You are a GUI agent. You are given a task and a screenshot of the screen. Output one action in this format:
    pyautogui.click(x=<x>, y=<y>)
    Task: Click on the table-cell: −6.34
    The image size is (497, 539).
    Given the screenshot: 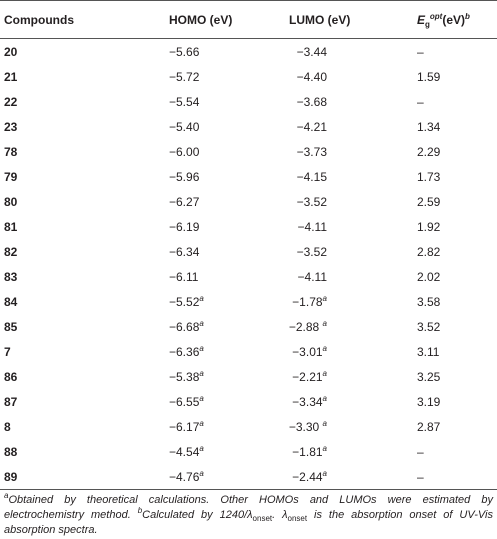 What is the action you would take?
    pyautogui.click(x=184, y=251)
    